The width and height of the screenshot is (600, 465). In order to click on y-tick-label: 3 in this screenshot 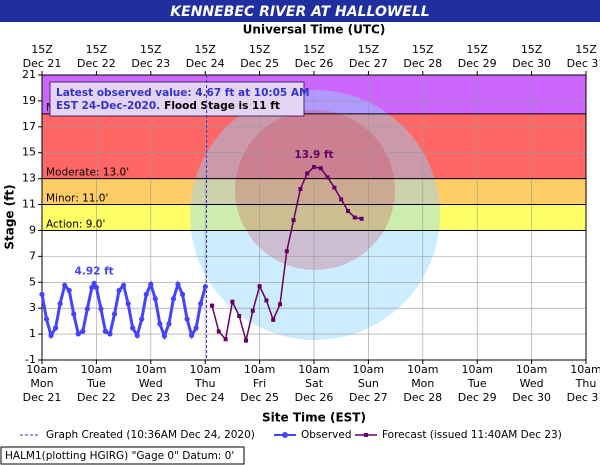, I will do `click(32, 307)`.